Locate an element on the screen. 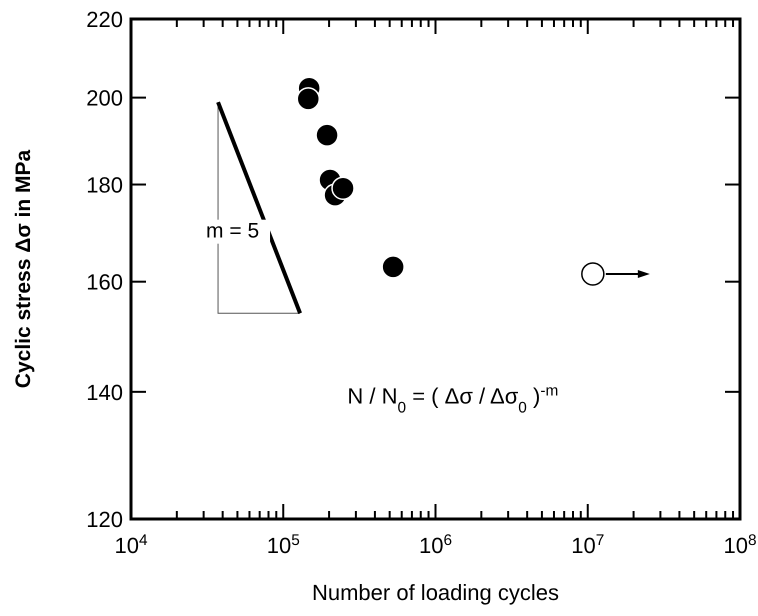 The height and width of the screenshot is (616, 758). y-axis-title: Cyclic stress Δσ in MPa is located at coordinates (23, 268).